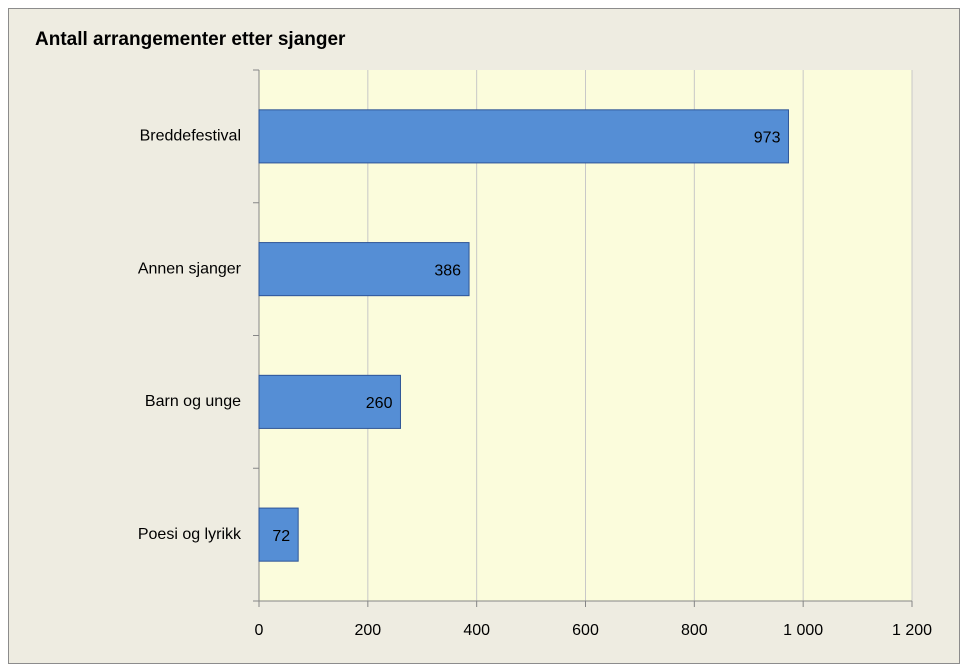  I want to click on x-tick-label: 400, so click(476, 630).